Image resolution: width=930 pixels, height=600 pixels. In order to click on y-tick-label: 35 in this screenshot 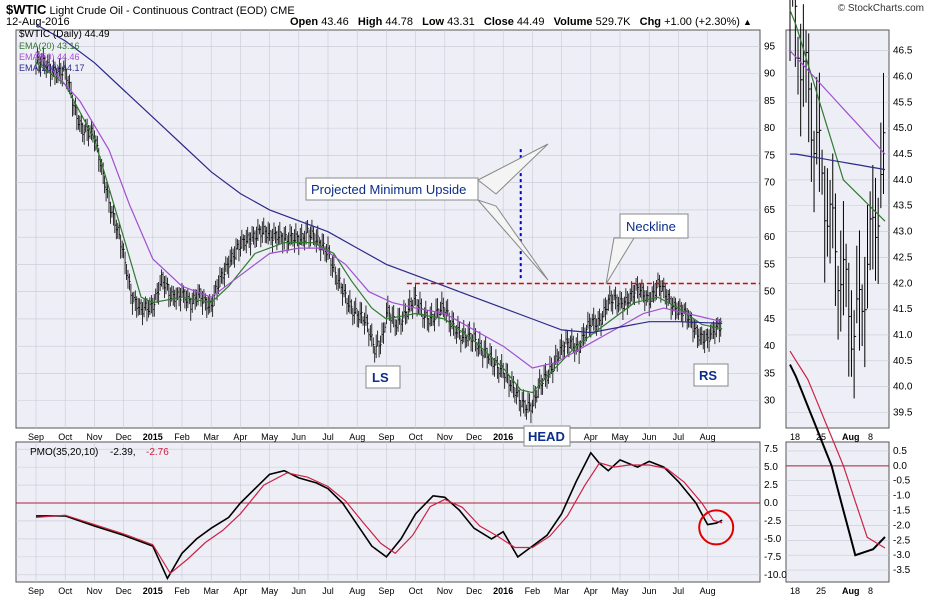, I will do `click(770, 373)`.